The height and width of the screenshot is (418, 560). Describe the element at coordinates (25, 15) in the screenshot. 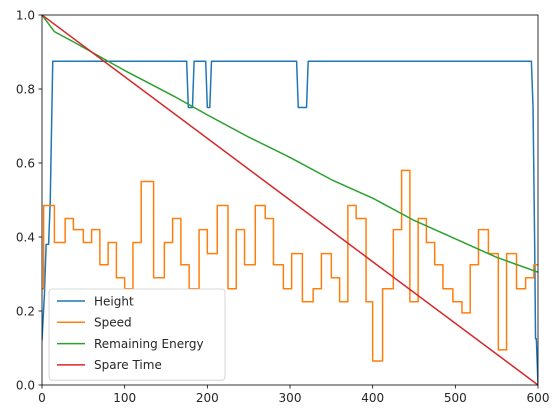

I see `y-tick-label: 1.0` at that location.